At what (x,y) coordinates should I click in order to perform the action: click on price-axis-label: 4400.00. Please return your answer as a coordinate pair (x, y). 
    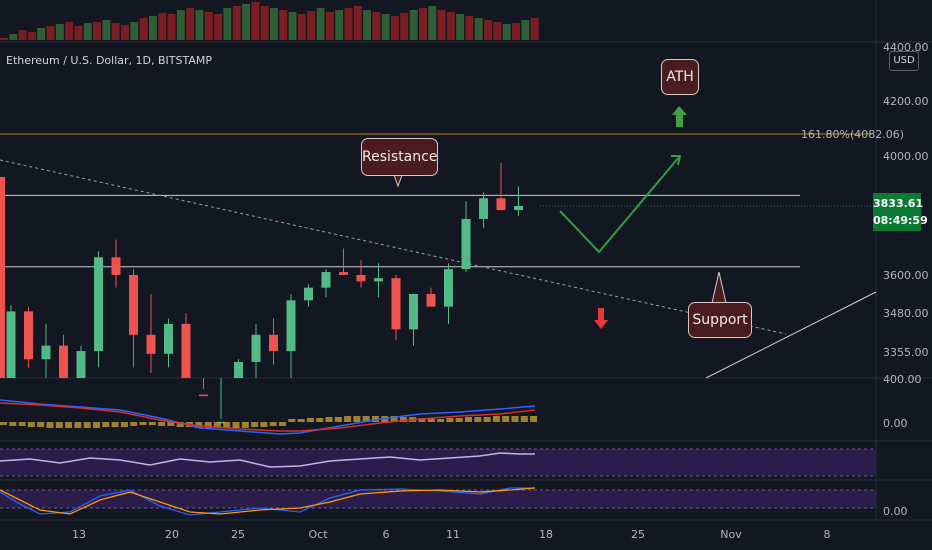
    Looking at the image, I should click on (906, 47).